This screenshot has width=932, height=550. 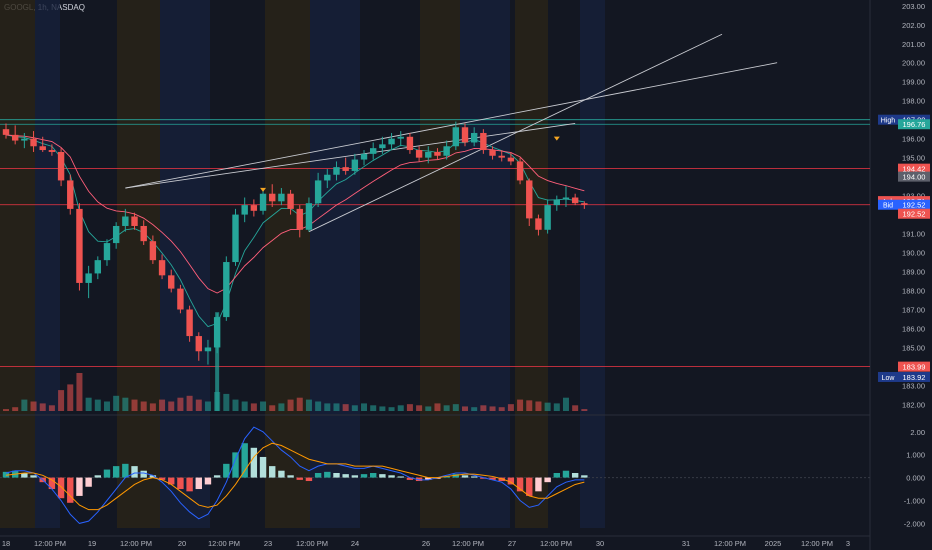 I want to click on trend-line, so click(x=350, y=156).